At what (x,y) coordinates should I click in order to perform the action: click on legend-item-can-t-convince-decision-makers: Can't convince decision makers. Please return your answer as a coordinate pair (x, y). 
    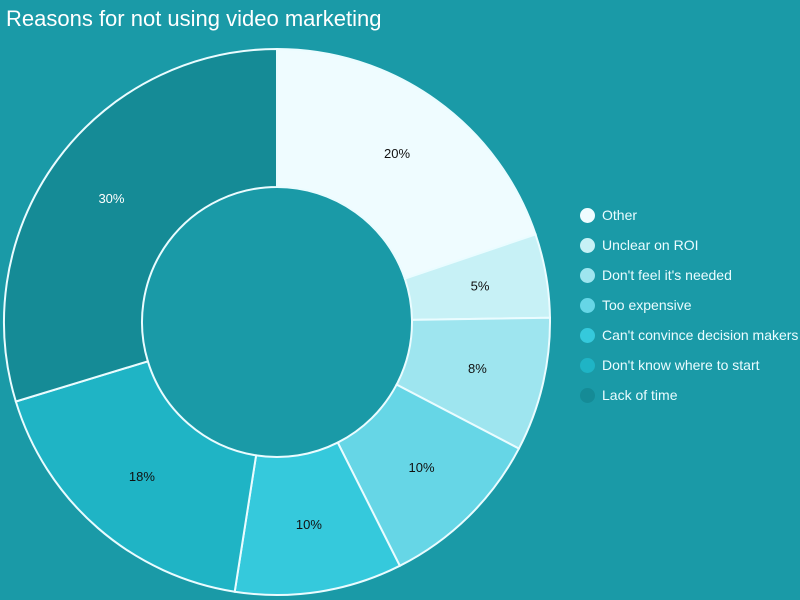
    Looking at the image, I should click on (689, 335).